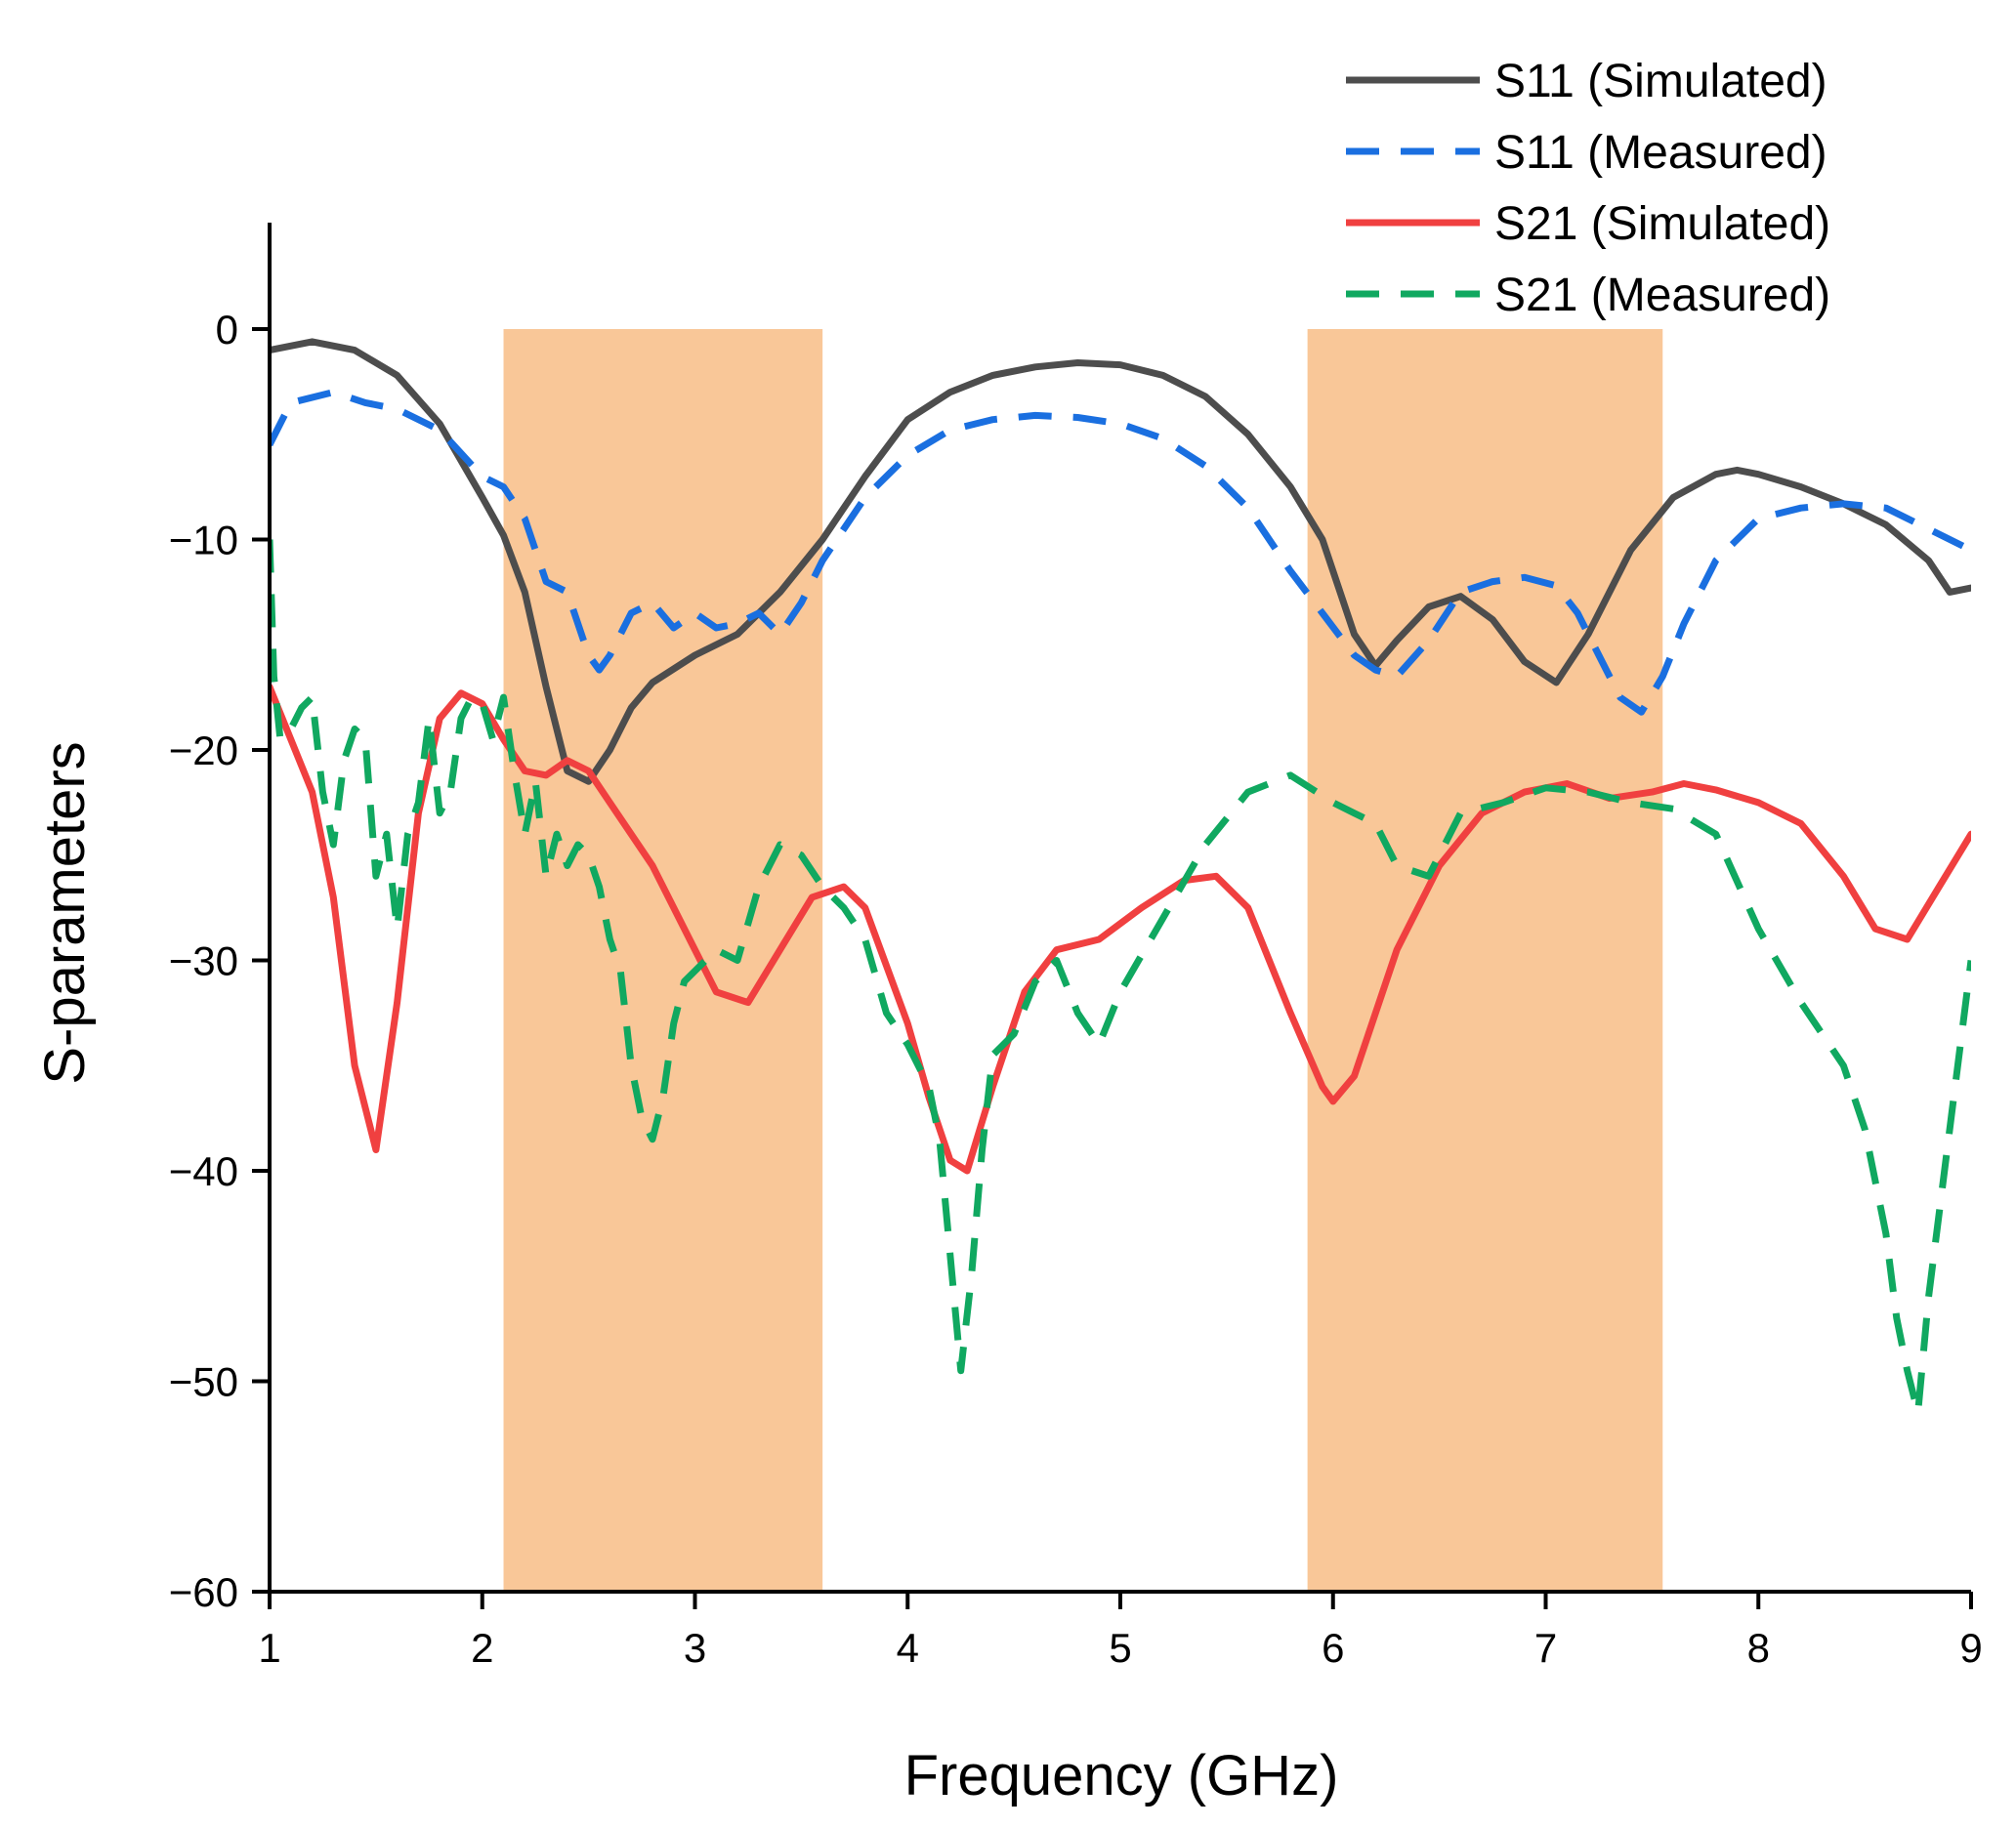 This screenshot has width=2016, height=1828. Describe the element at coordinates (203, 750) in the screenshot. I see `y-tick-label: −20` at that location.